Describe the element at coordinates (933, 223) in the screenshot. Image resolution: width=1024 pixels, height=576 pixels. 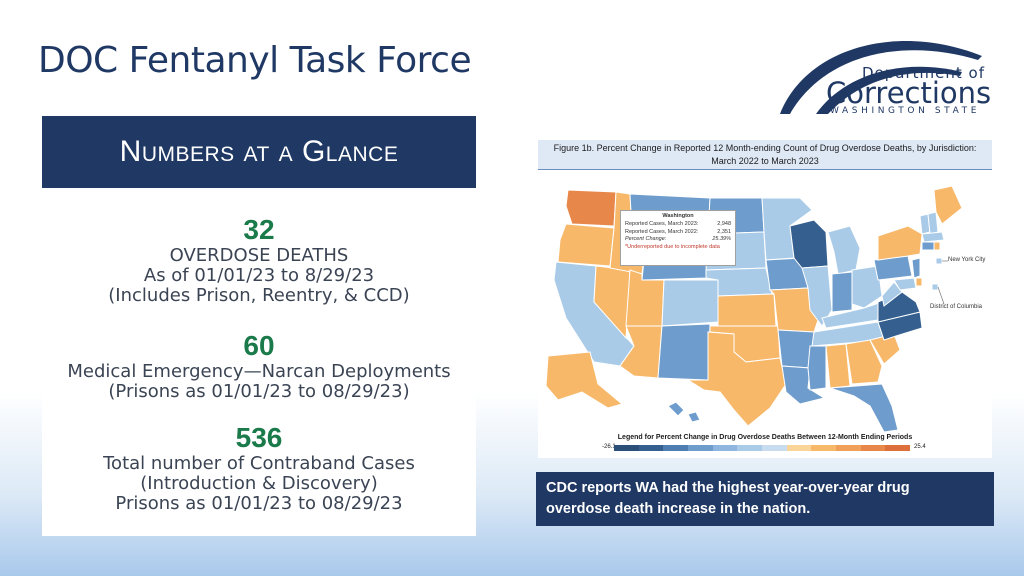
I see `state-nh` at that location.